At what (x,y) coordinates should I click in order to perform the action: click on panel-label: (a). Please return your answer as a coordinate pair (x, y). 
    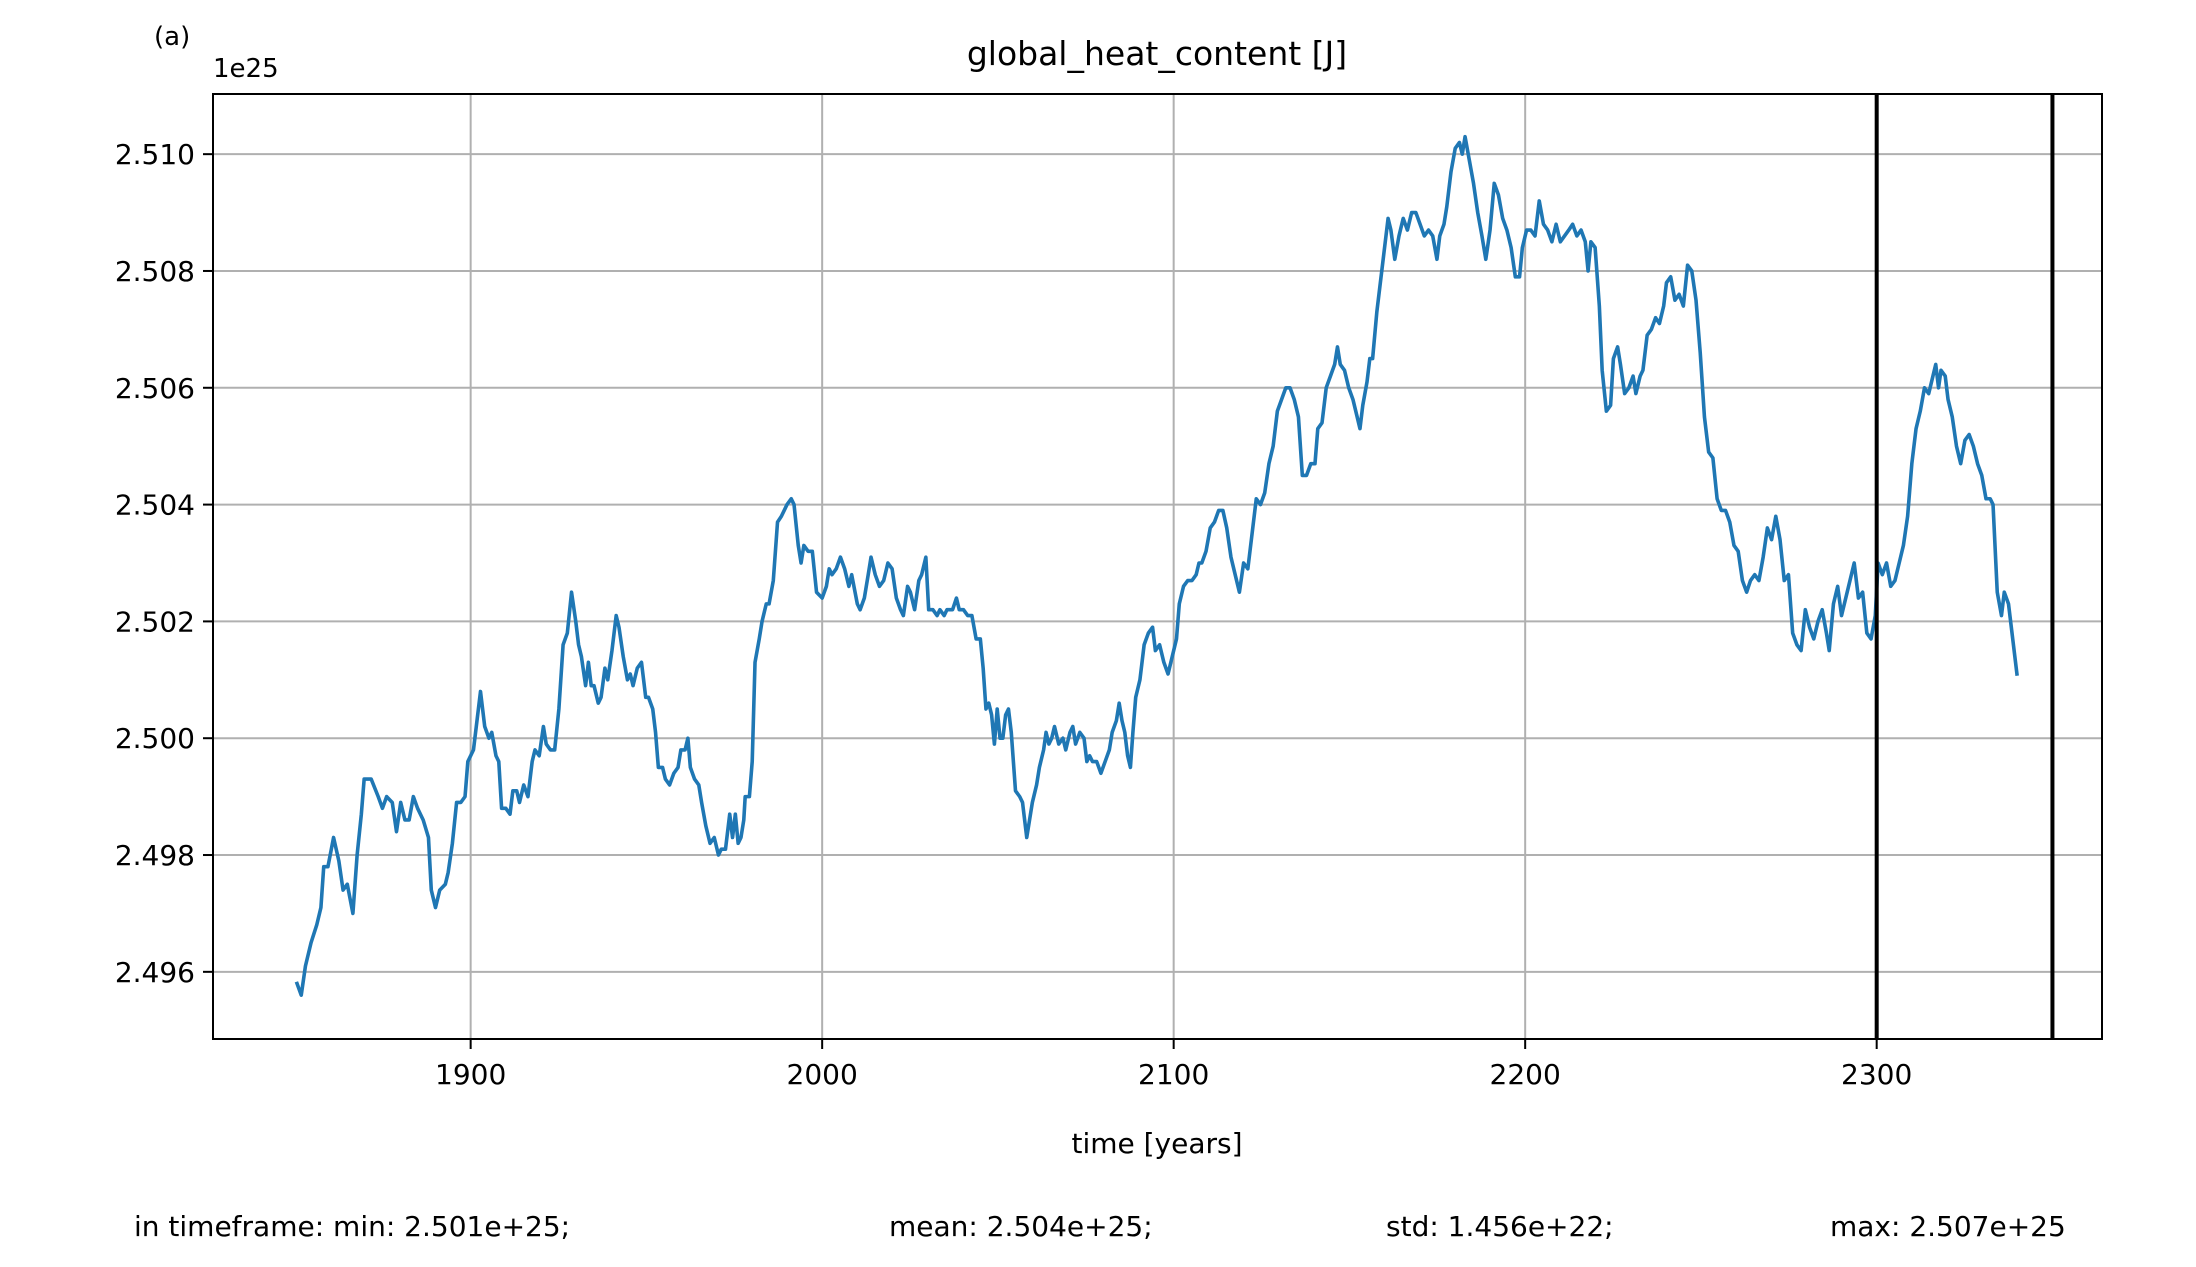
    Looking at the image, I should click on (172, 37).